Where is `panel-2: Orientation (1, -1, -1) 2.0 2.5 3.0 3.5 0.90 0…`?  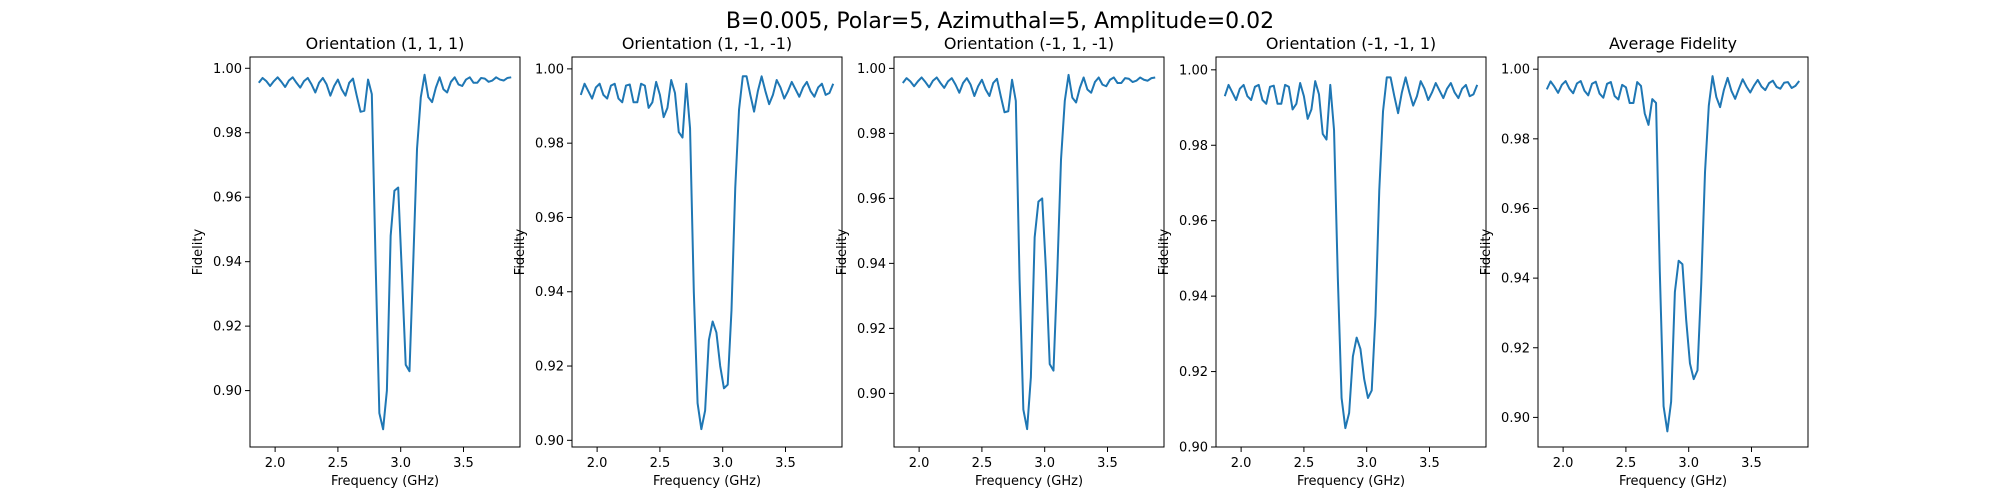 panel-2: Orientation (1, -1, -1) 2.0 2.5 3.0 3.5 0.90 0… is located at coordinates (678, 261).